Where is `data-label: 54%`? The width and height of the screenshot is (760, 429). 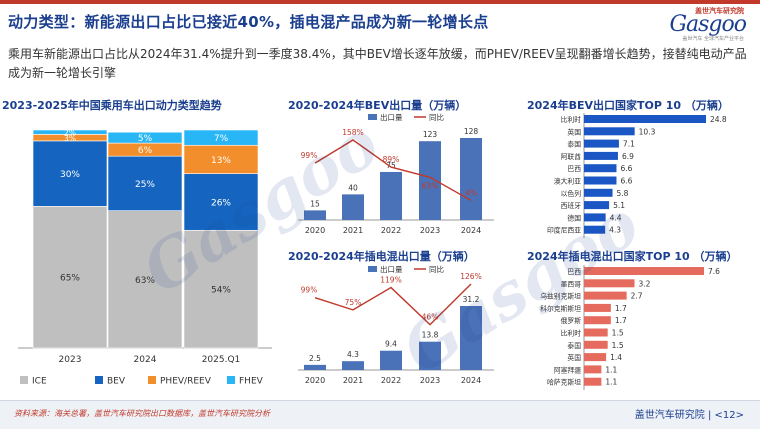 data-label: 54% is located at coordinates (221, 291).